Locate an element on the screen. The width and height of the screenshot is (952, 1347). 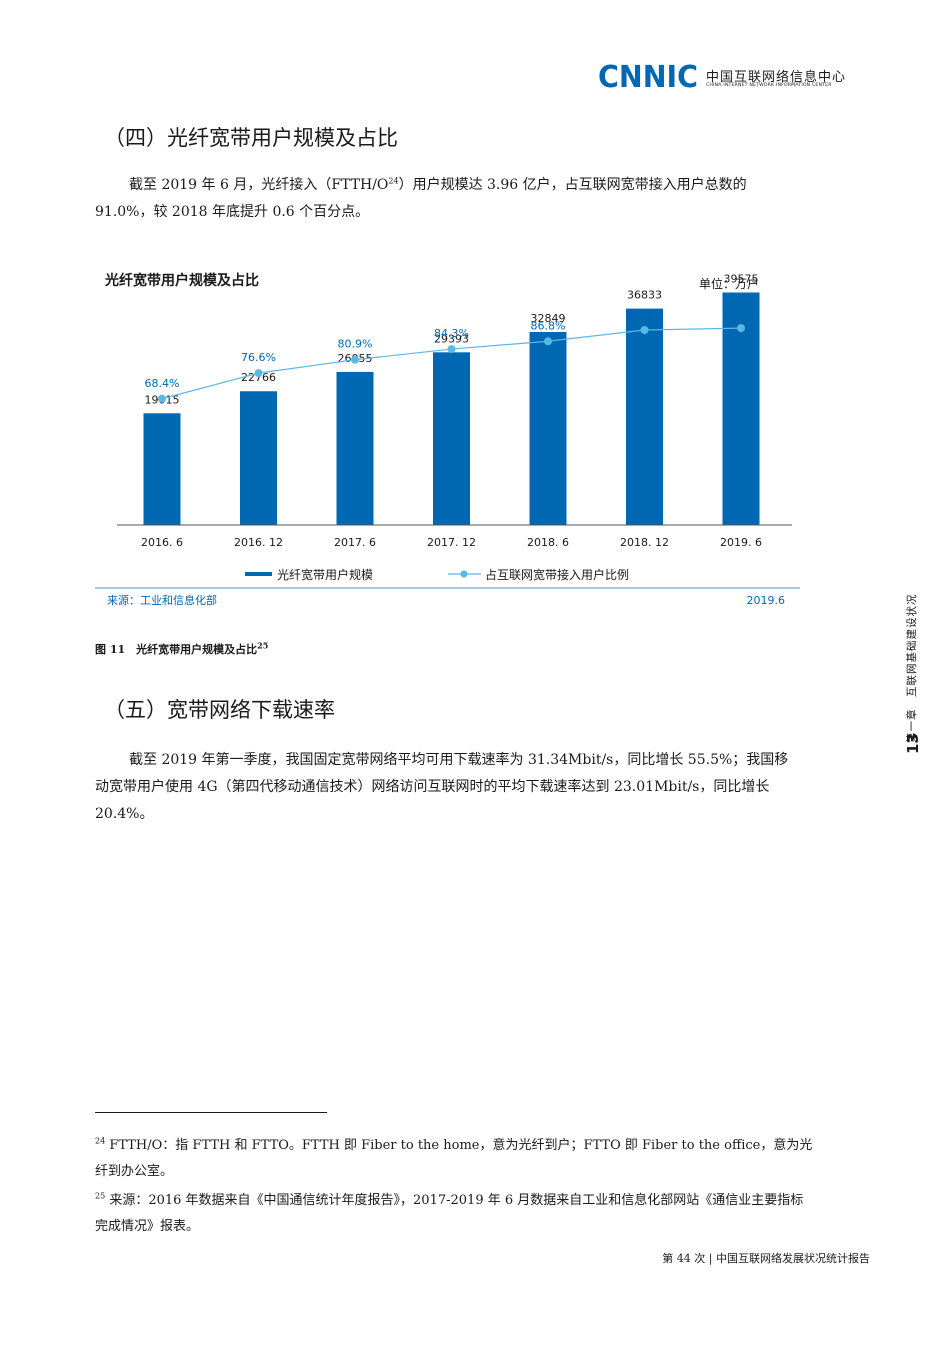
ratio-label: 86.8% is located at coordinates (548, 325).